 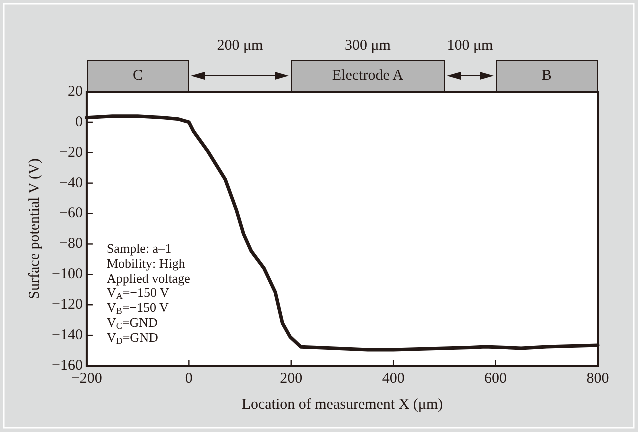 What do you see at coordinates (291, 378) in the screenshot?
I see `x-tick-label: 200` at bounding box center [291, 378].